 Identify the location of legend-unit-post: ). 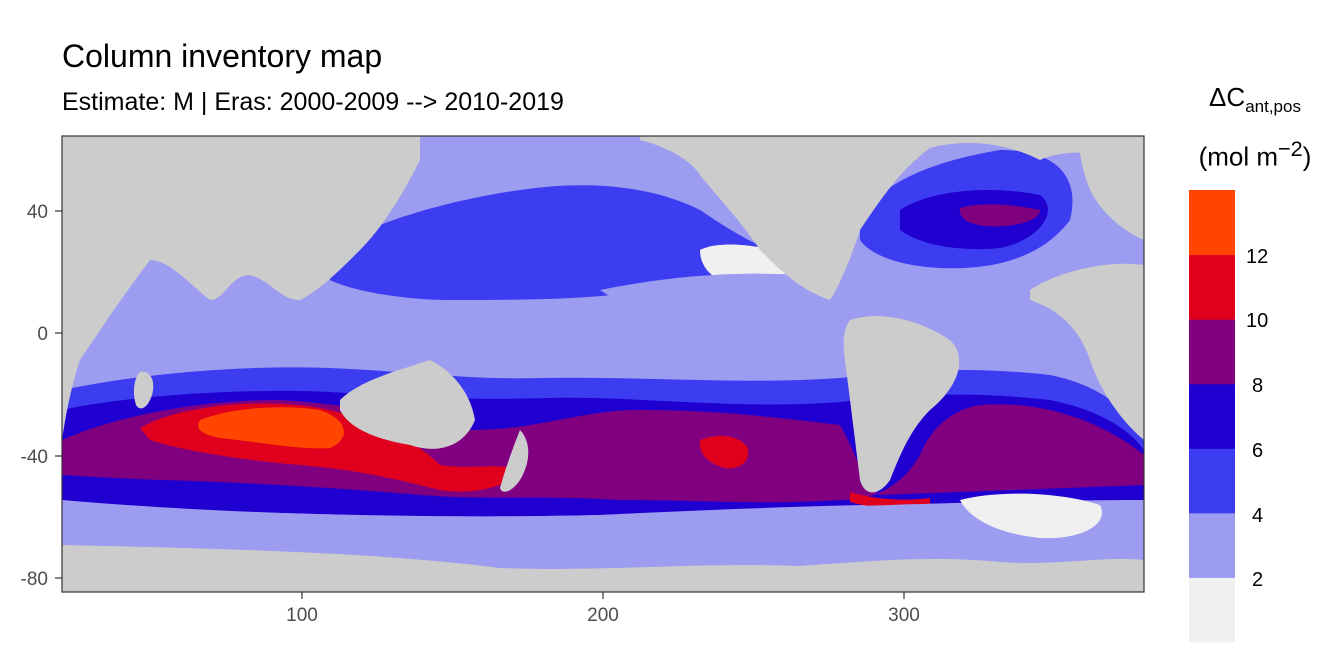
(1307, 156).